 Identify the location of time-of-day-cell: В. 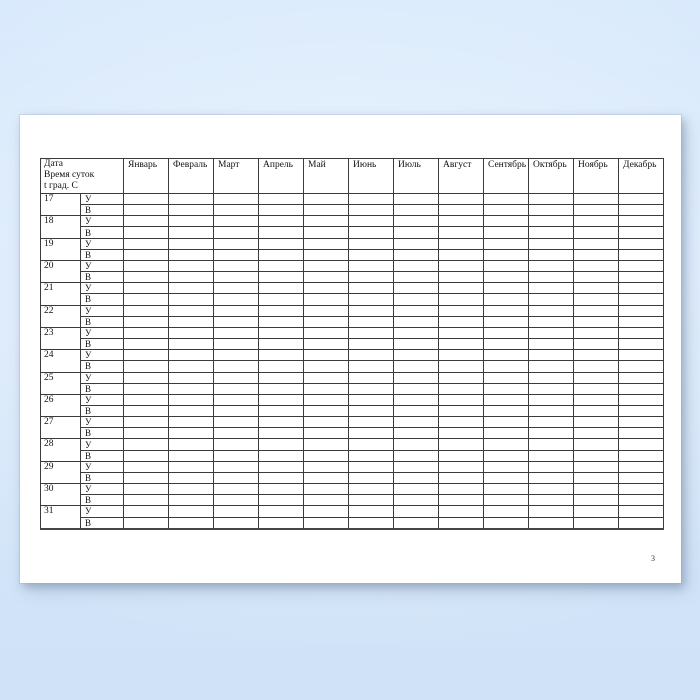
(102, 455).